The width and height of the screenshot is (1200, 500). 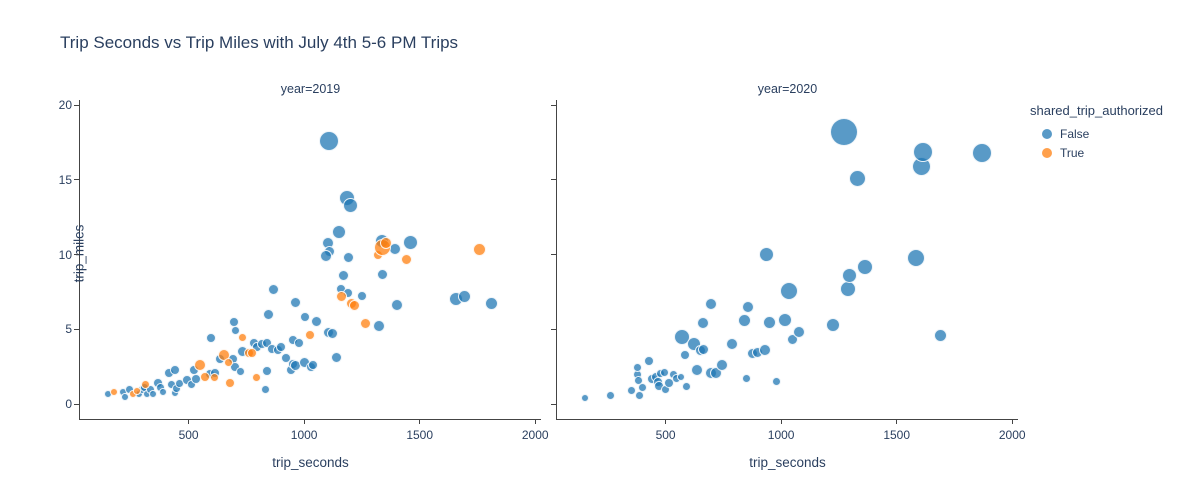 What do you see at coordinates (188, 435) in the screenshot?
I see `x-tick-label: 500` at bounding box center [188, 435].